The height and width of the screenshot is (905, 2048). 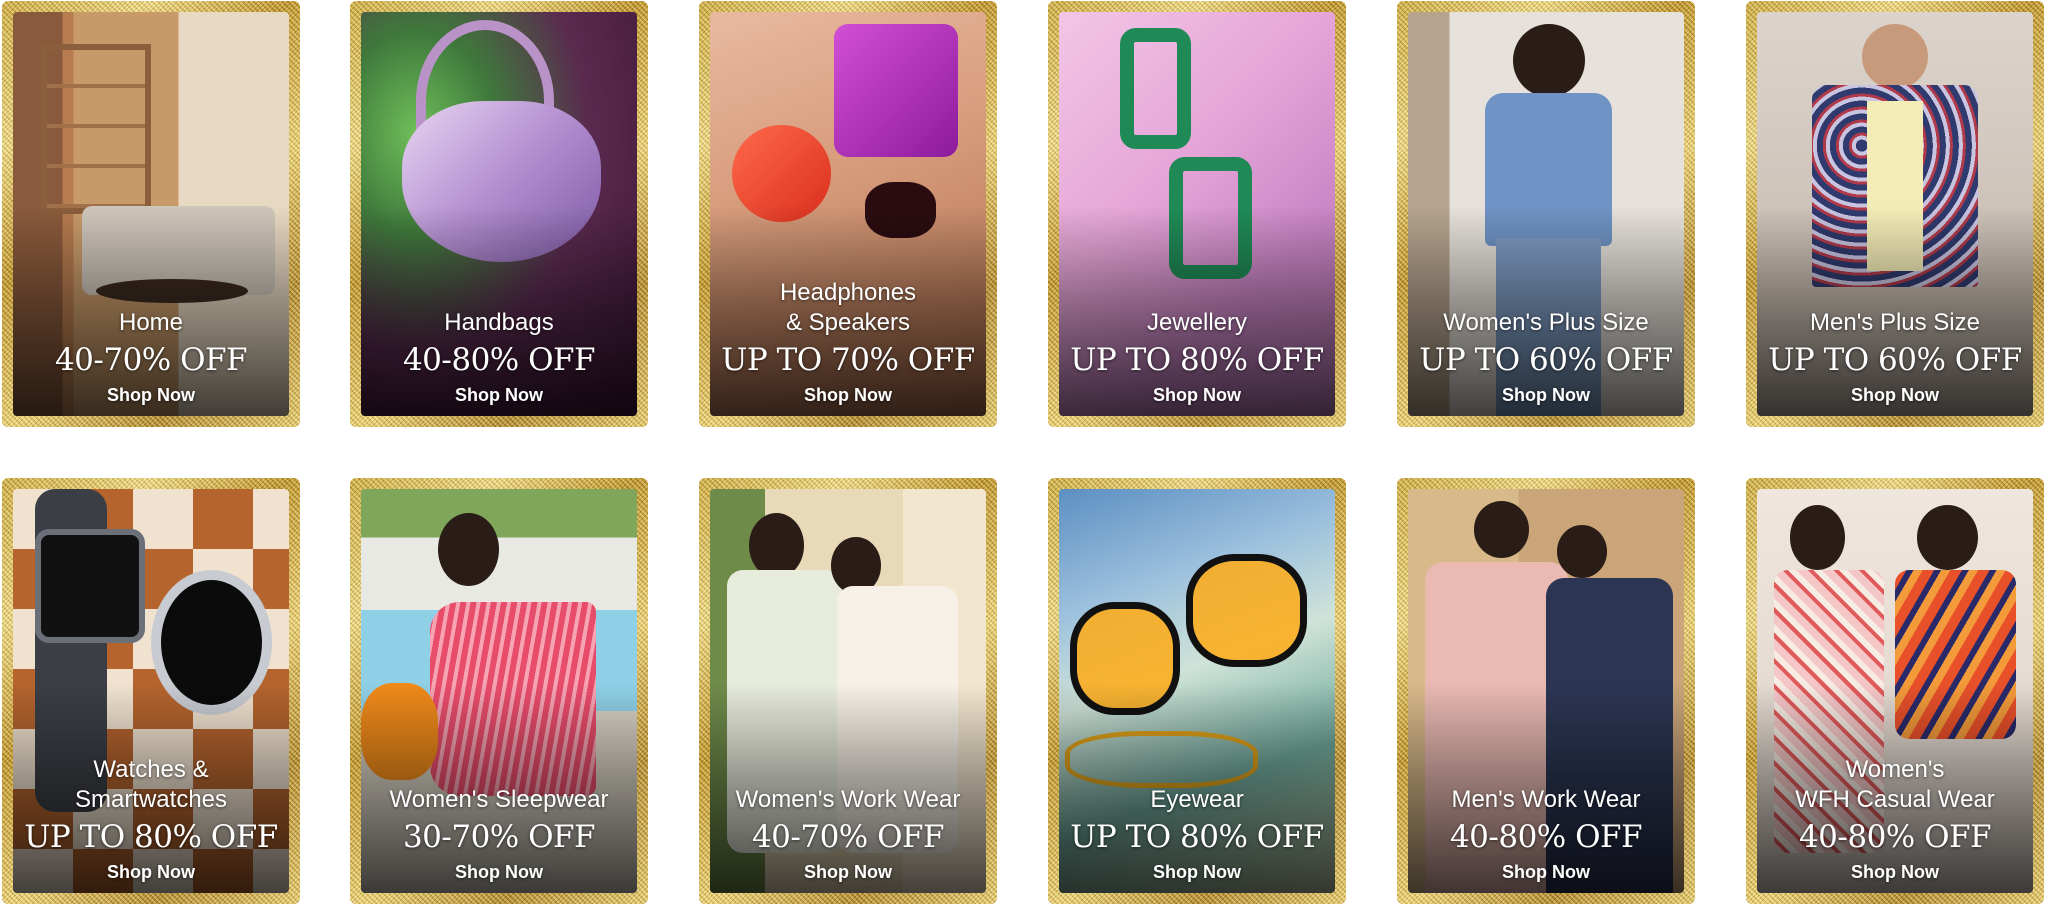 I want to click on tile-caption: Eyewear UP TO 80% OFF Shop Now, so click(x=1197, y=834).